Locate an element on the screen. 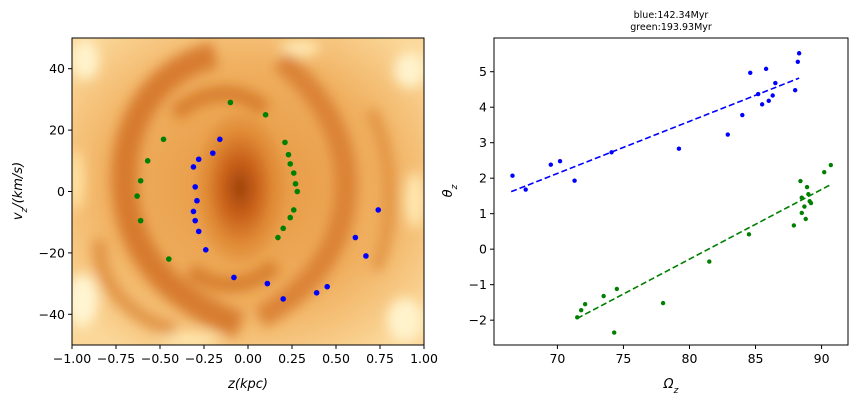  right-y-tick-label: 3 is located at coordinates (483, 142).